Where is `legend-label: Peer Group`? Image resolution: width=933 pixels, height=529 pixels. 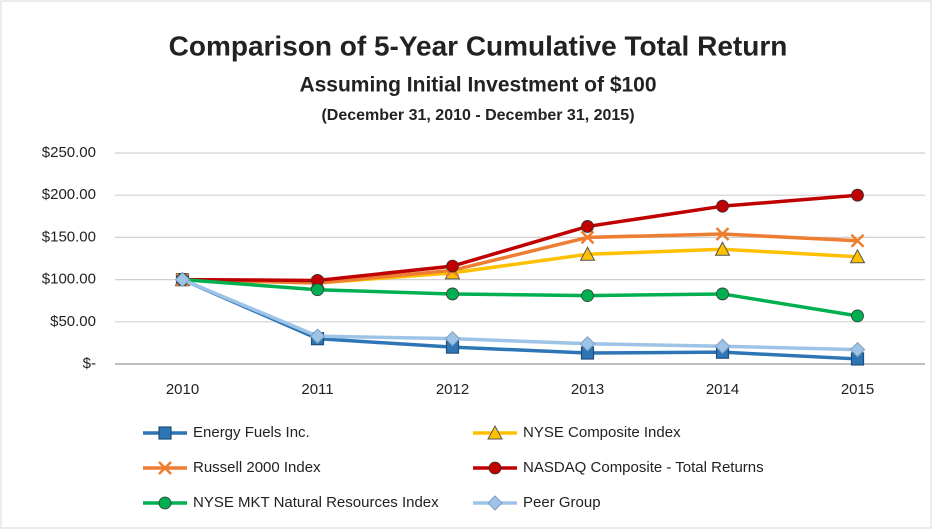
legend-label: Peer Group is located at coordinates (562, 502).